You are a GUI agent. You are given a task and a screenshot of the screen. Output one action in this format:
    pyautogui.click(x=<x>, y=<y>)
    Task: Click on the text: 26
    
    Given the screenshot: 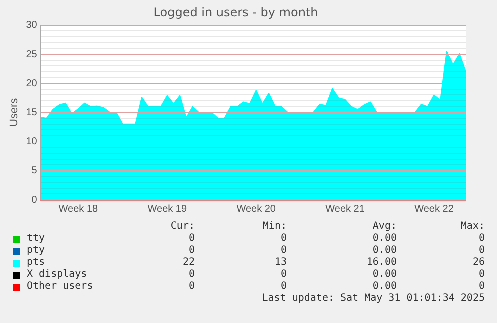 What is the action you would take?
    pyautogui.click(x=478, y=263)
    